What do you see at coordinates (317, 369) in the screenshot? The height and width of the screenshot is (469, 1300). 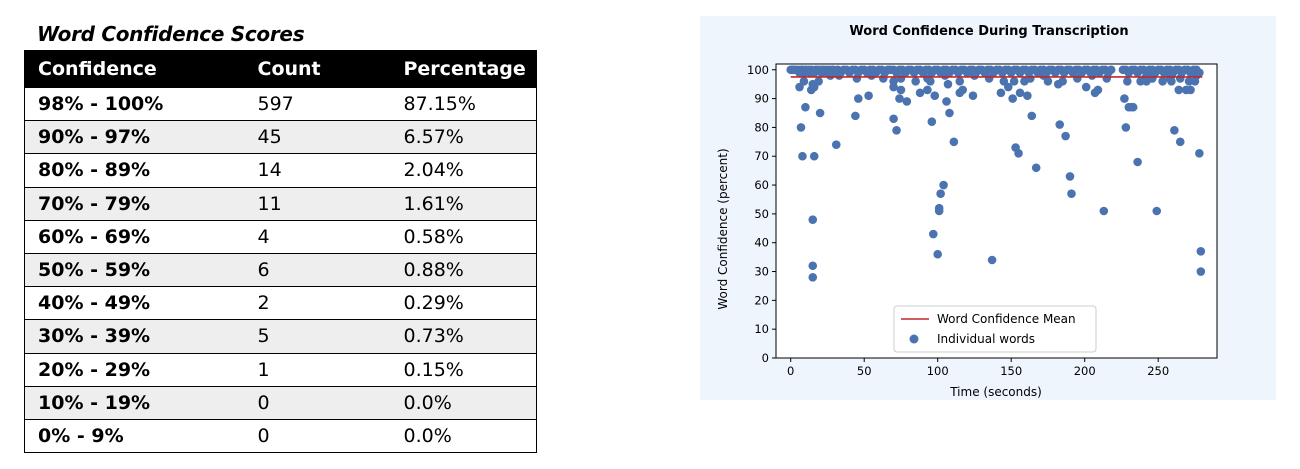 I see `count-cell: 1` at bounding box center [317, 369].